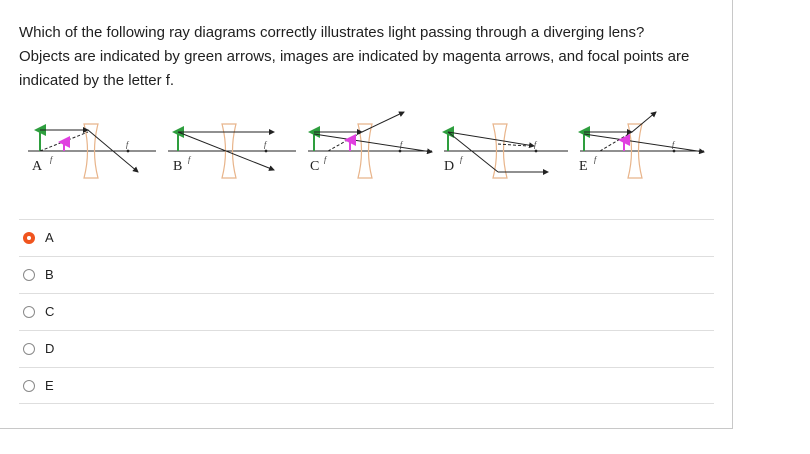 This screenshot has width=810, height=454. What do you see at coordinates (402, 144) in the screenshot?
I see `focal-mark-c-right: f` at bounding box center [402, 144].